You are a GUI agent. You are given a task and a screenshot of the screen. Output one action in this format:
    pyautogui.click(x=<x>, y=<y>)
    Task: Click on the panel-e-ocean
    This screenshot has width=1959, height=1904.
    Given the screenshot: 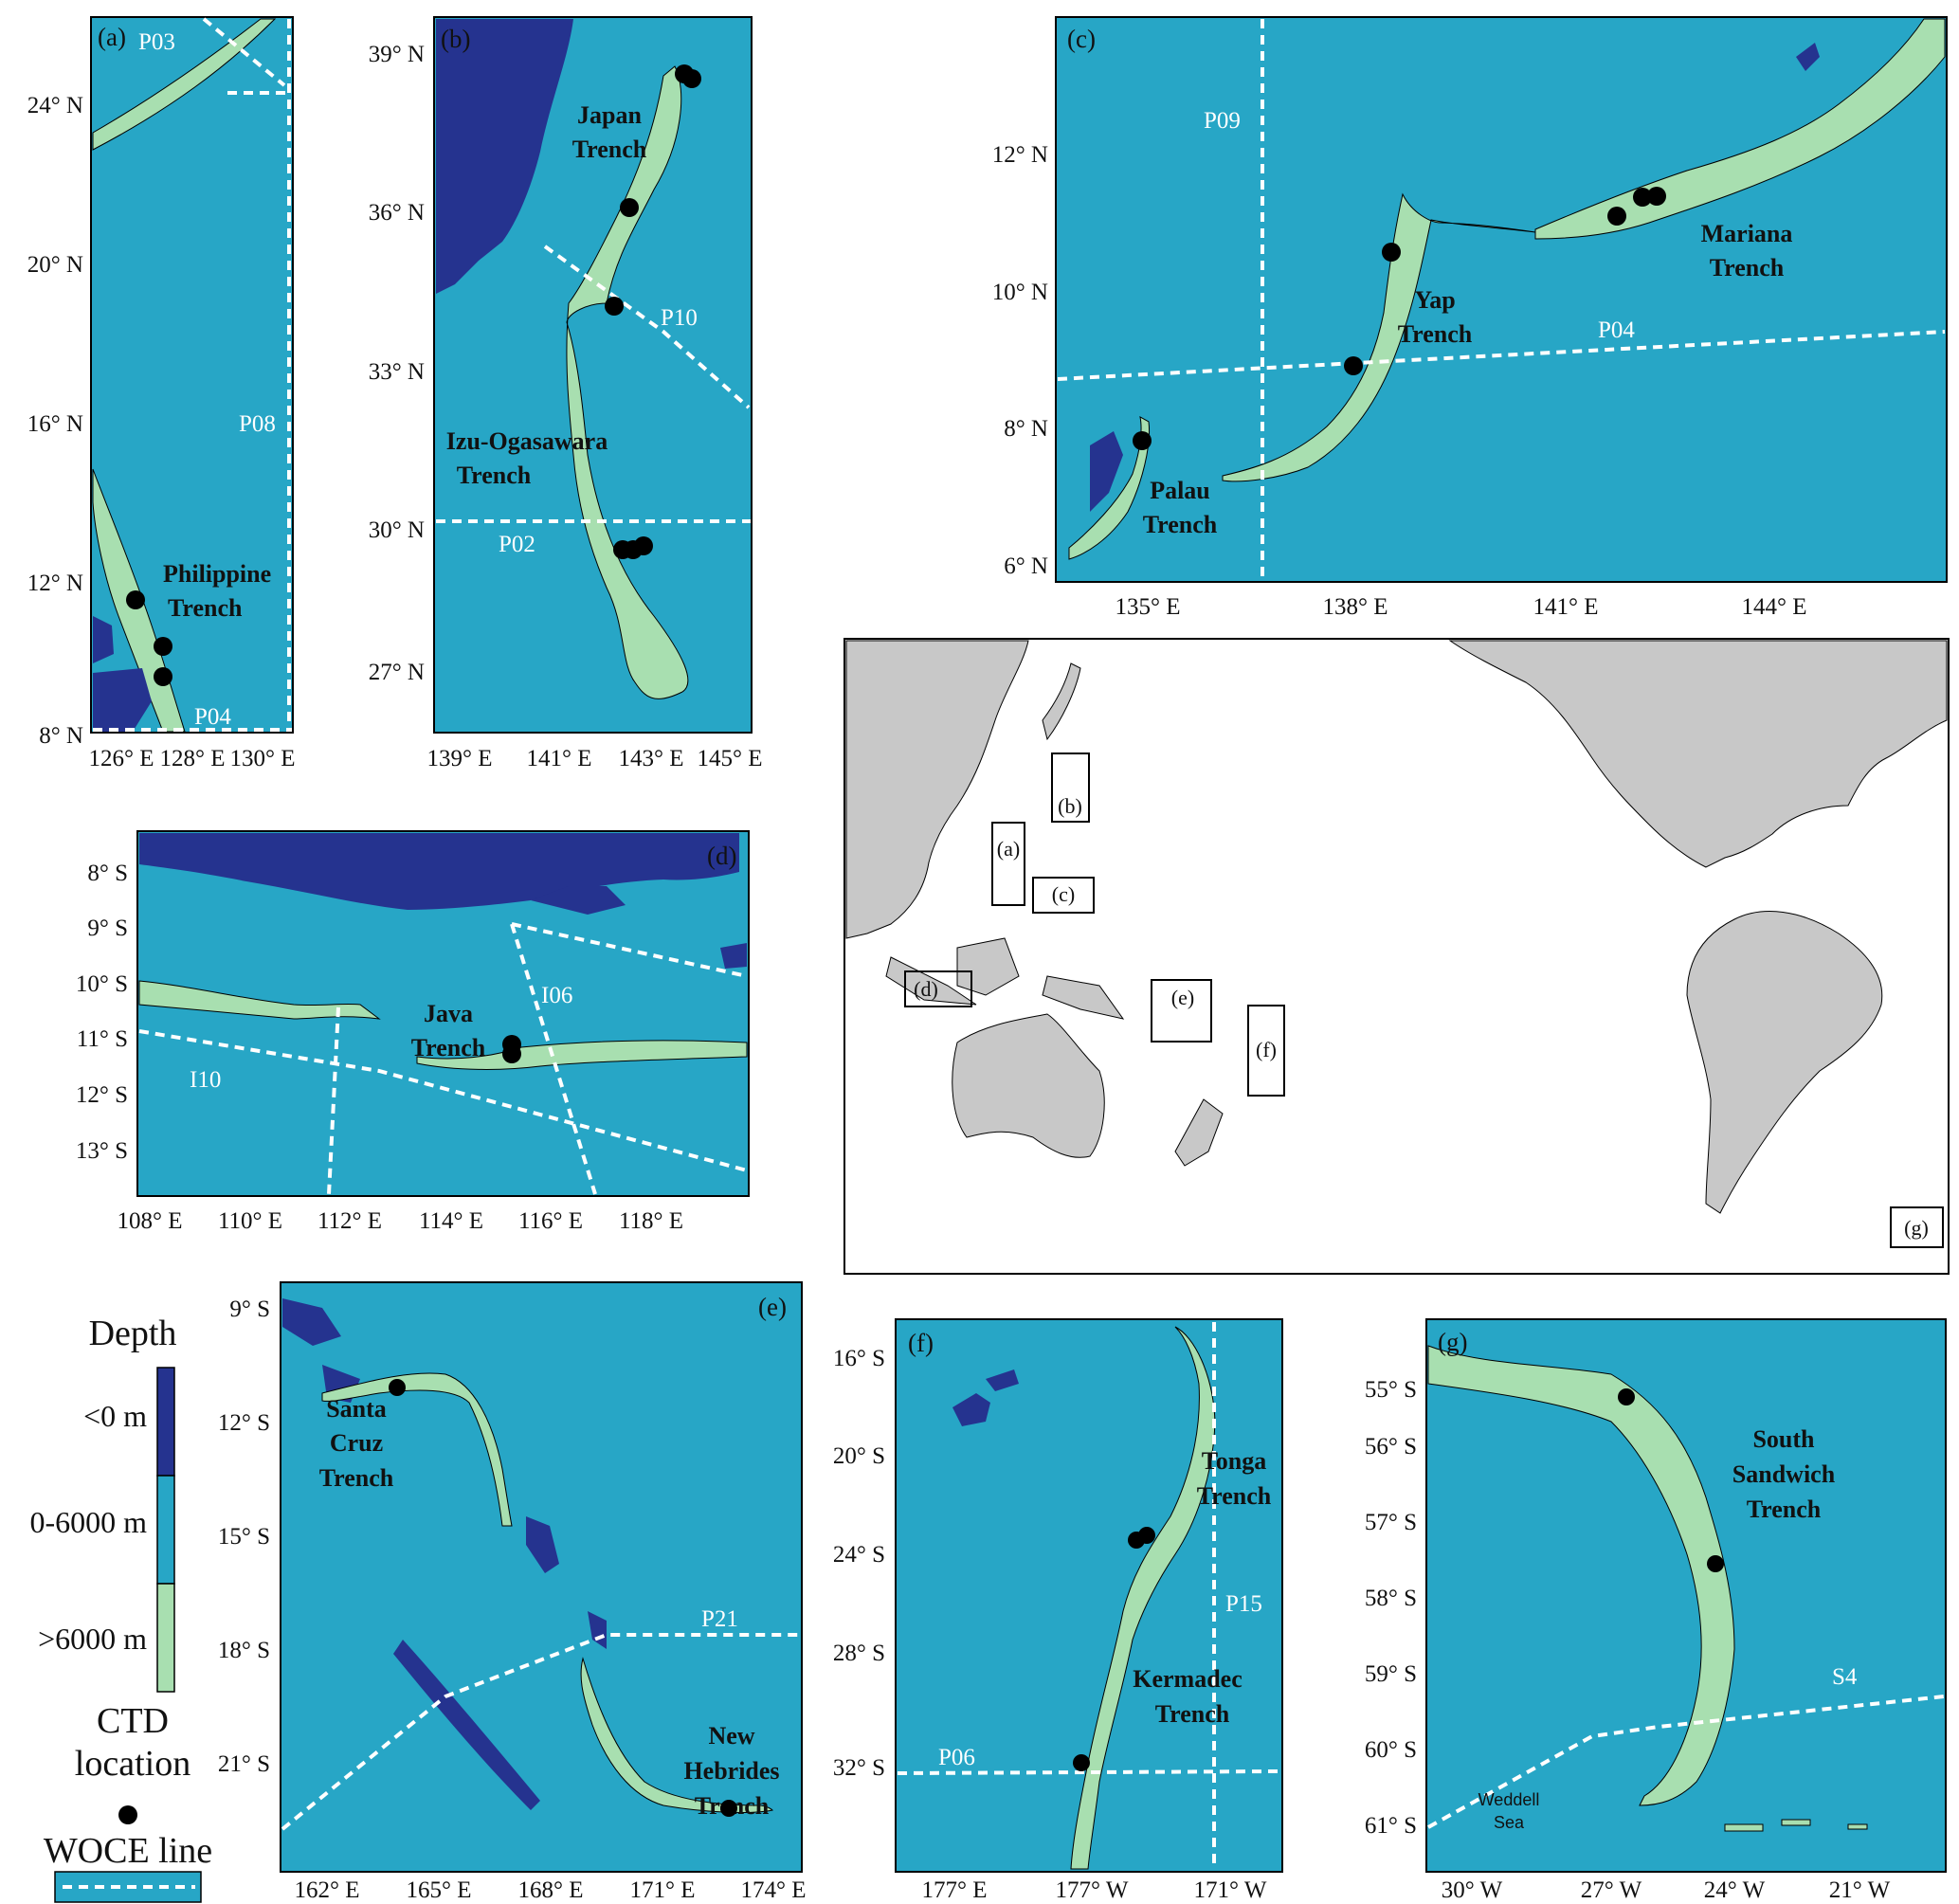 What is the action you would take?
    pyautogui.click(x=541, y=1577)
    